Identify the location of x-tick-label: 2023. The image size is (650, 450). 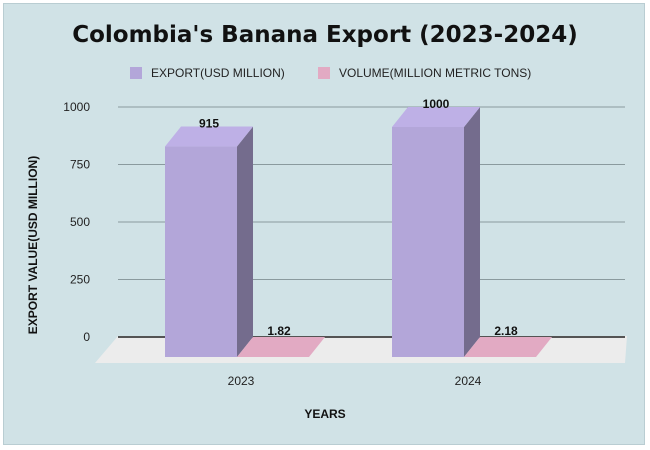
(241, 381).